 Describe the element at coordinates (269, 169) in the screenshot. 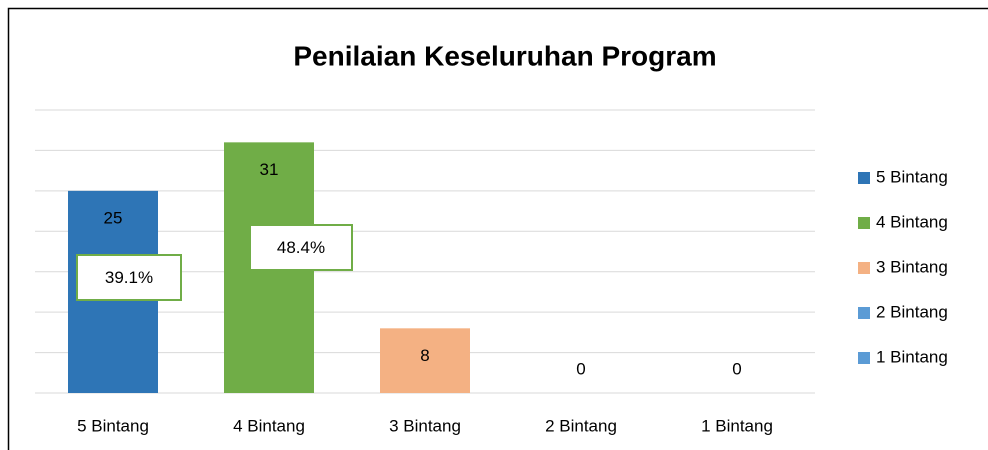

I see `data-label: 31` at that location.